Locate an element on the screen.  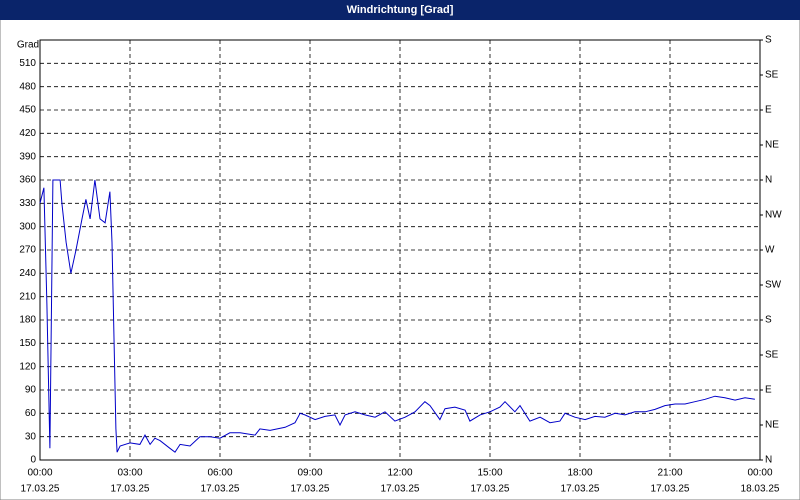
y-tick-label: 360 is located at coordinates (27, 180).